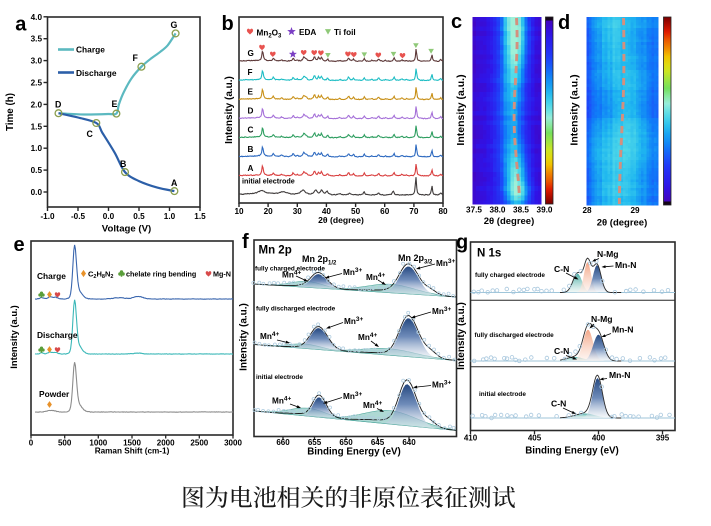 Image resolution: width=711 pixels, height=526 pixels. Describe the element at coordinates (471, 438) in the screenshot. I see `svg-text: 410` at that location.